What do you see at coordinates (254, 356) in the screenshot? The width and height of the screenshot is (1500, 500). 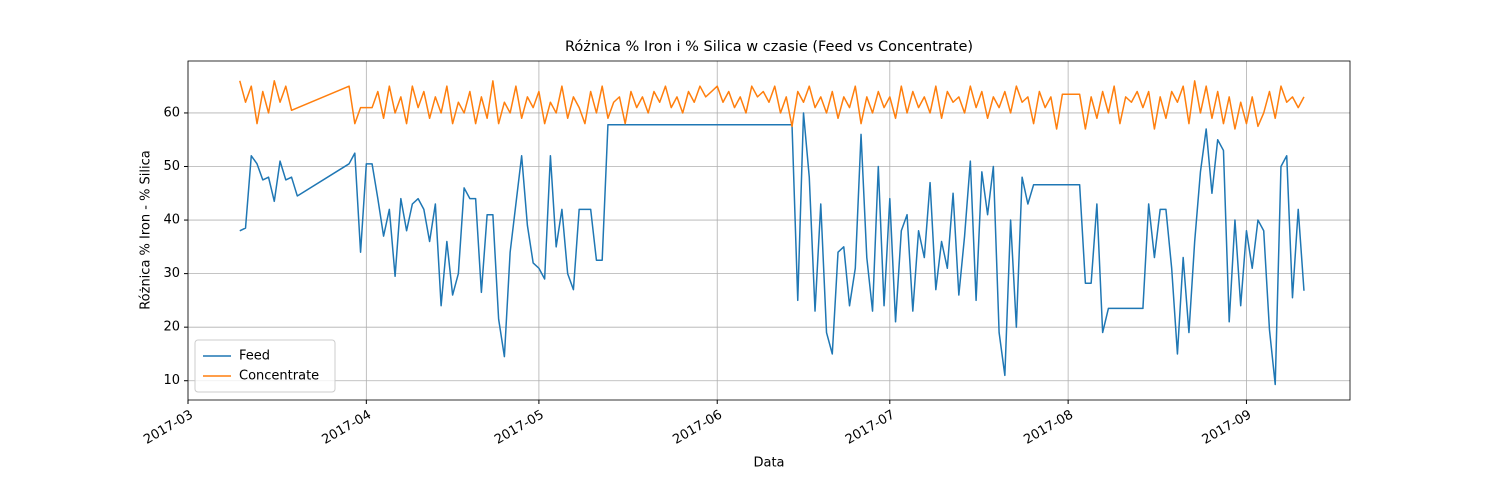 I see `legend-label: Feed` at bounding box center [254, 356].